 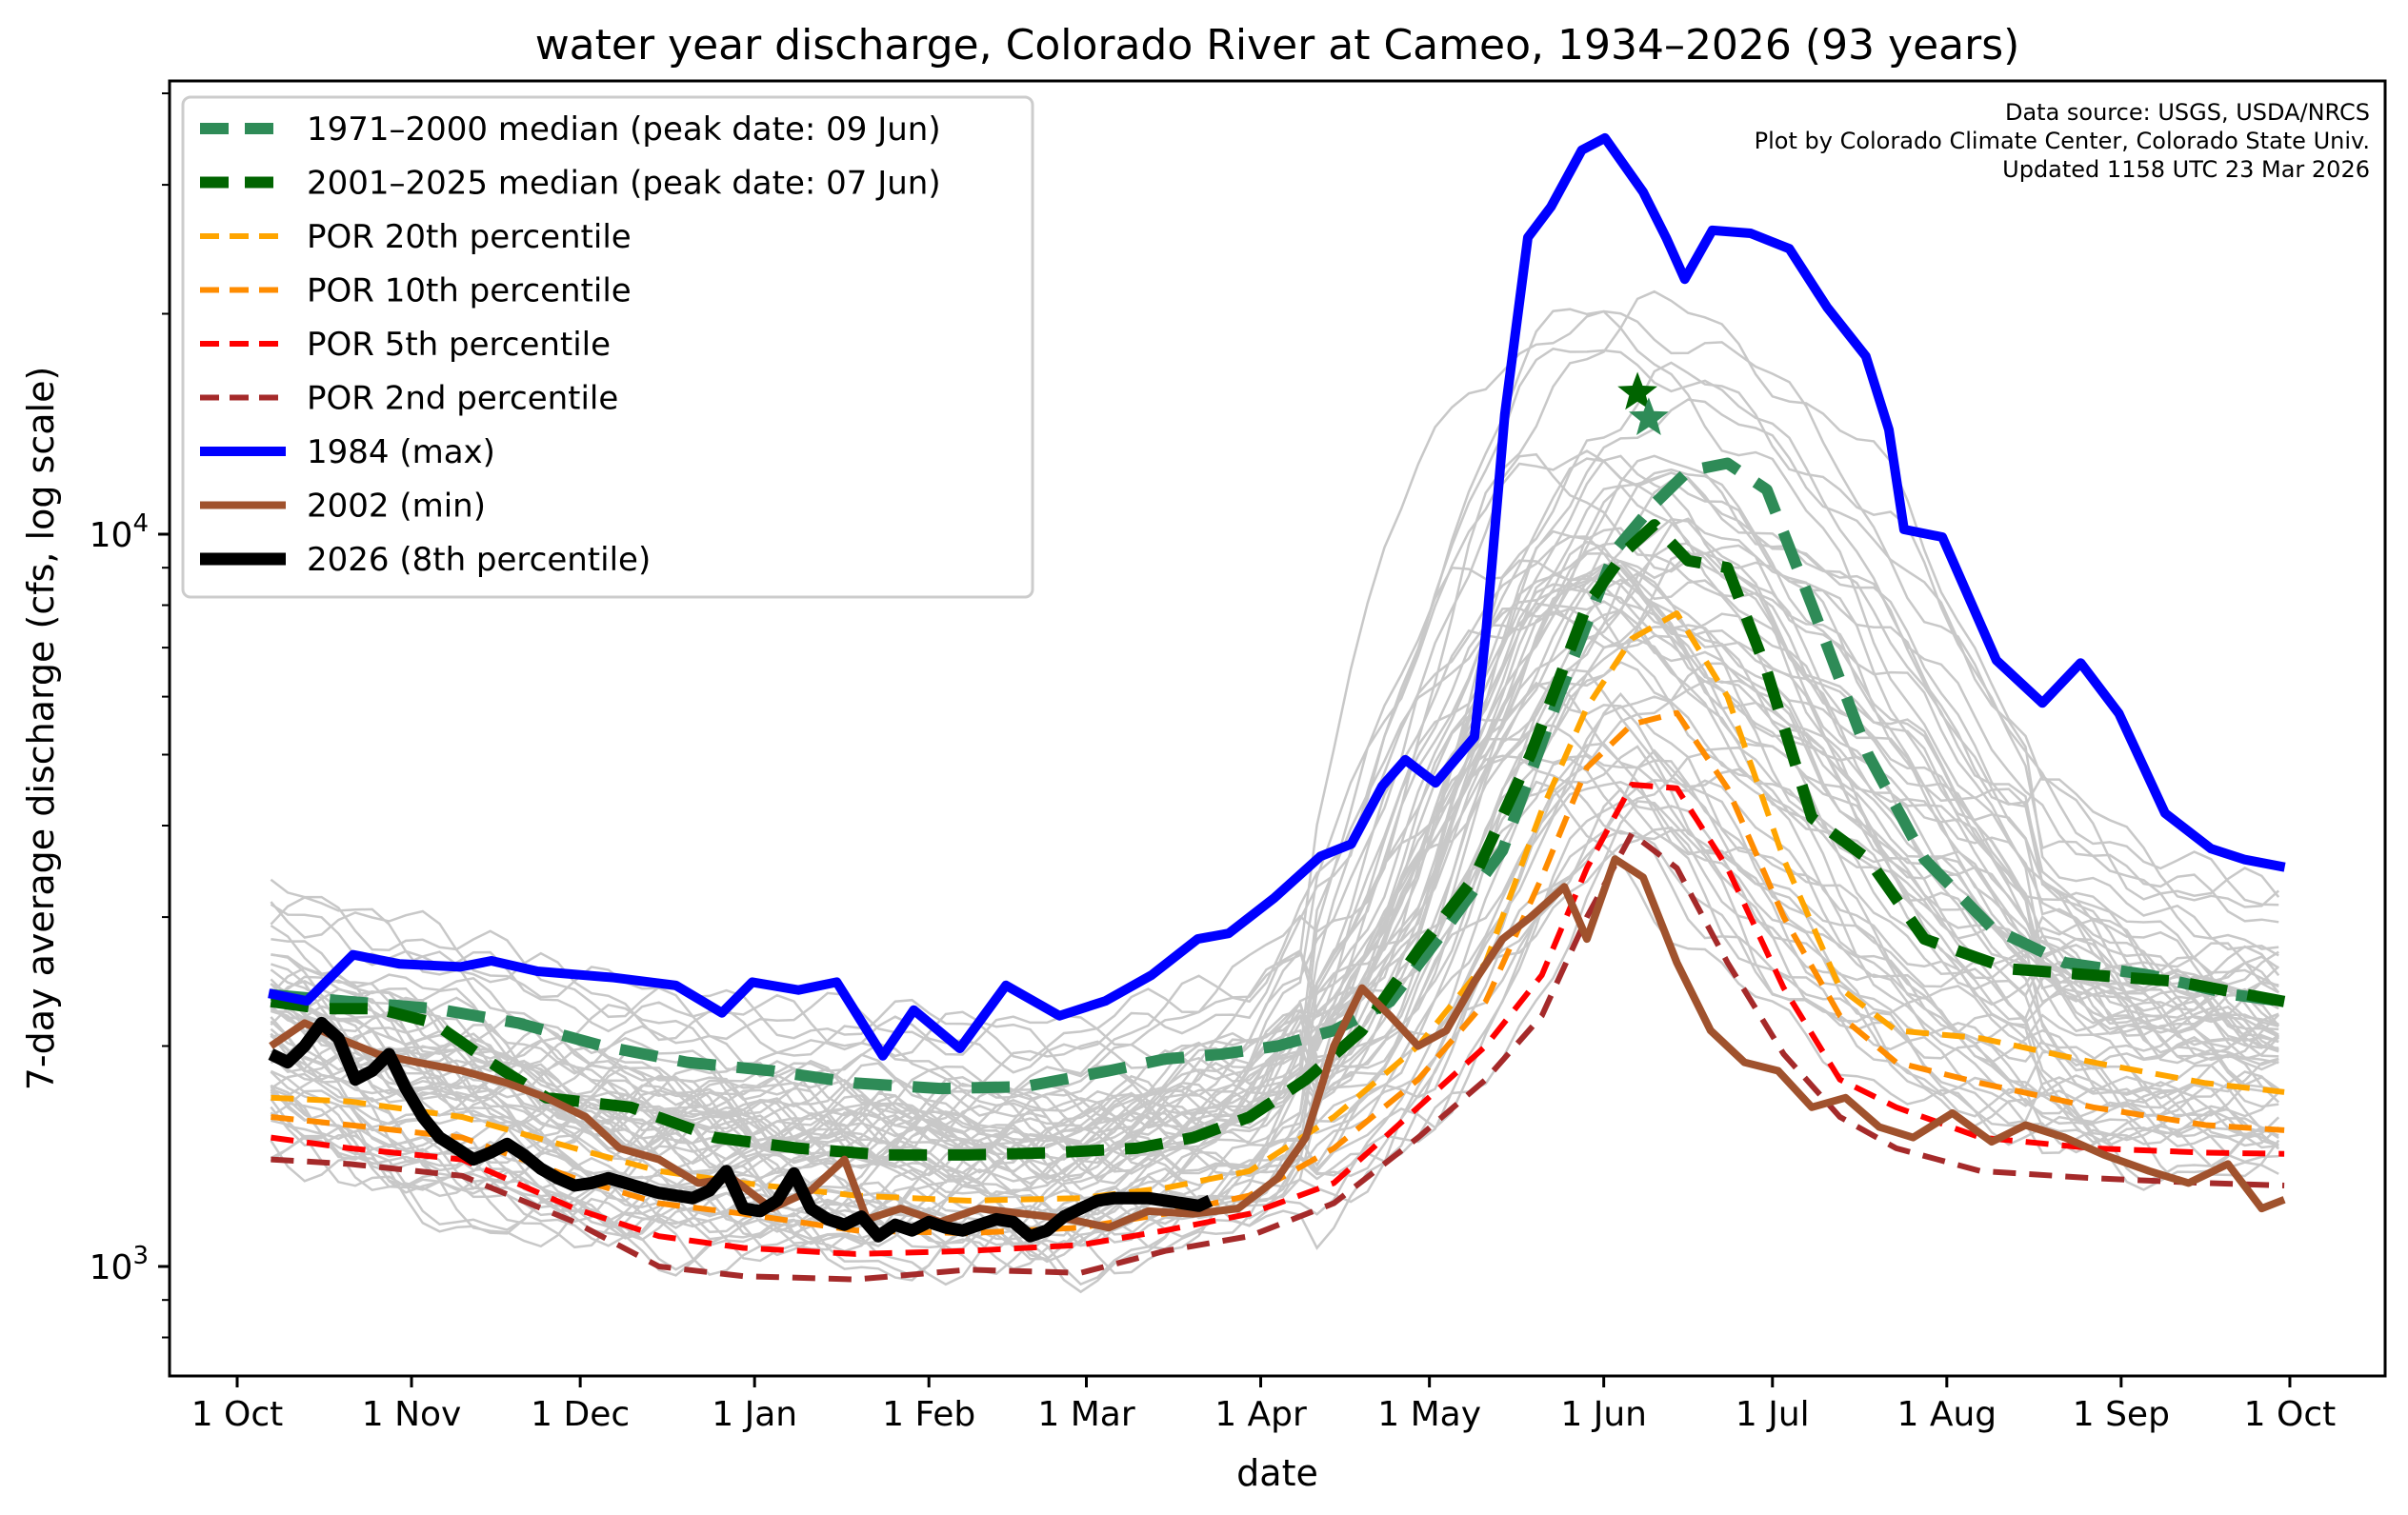 I want to click on x-tick-label: 1 Dec, so click(x=580, y=1414).